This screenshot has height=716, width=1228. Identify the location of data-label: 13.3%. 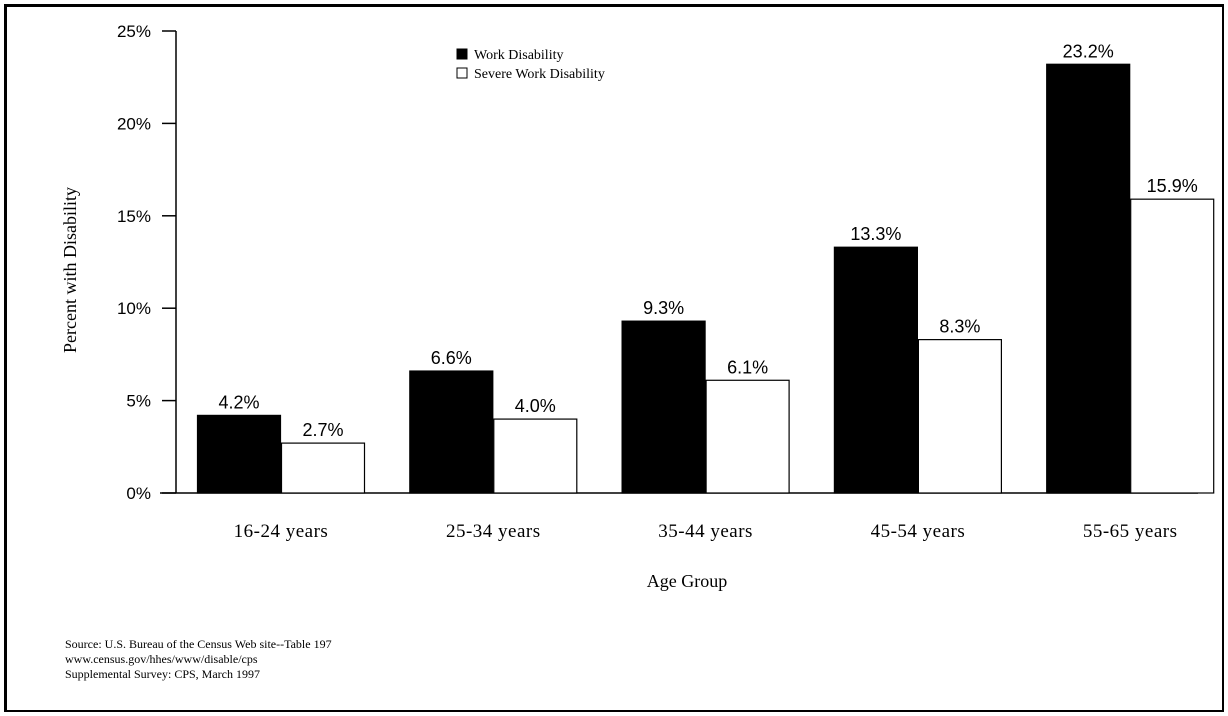
(875, 234).